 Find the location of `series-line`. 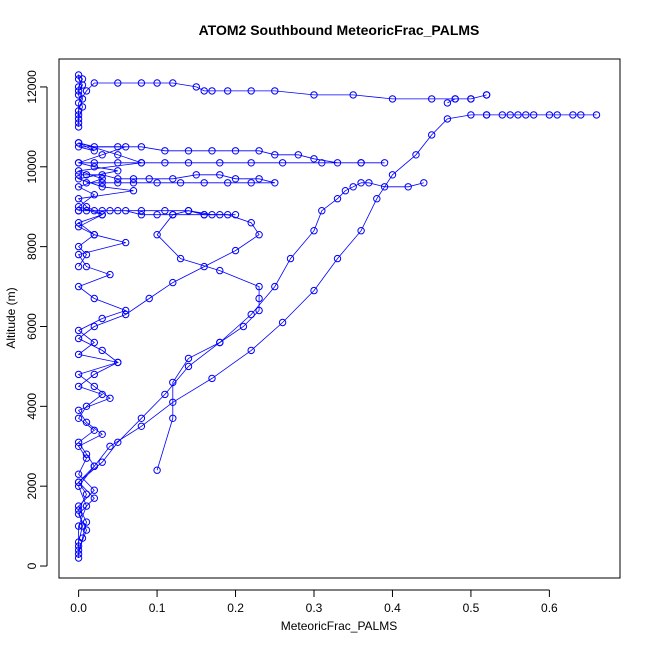

series-line is located at coordinates (231, 153).